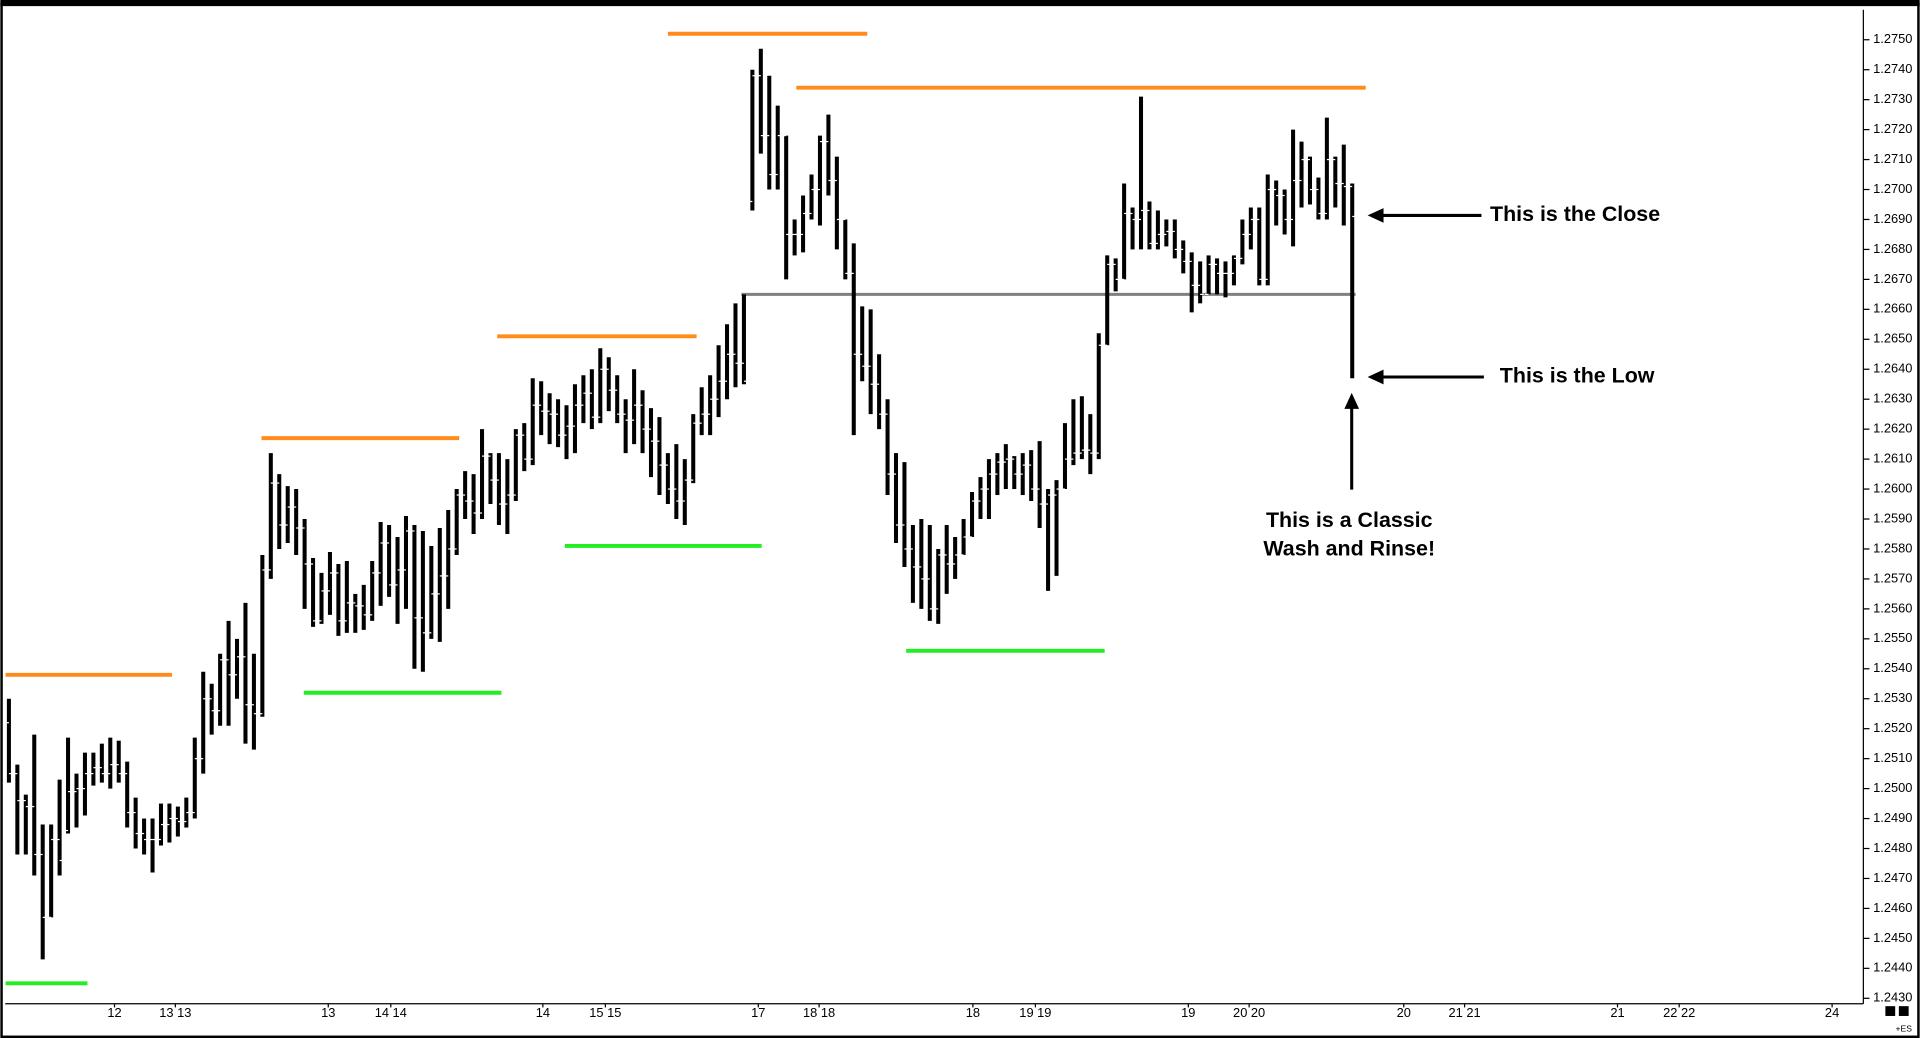 This screenshot has width=1920, height=1038. Describe the element at coordinates (960, 3) in the screenshot. I see `top-border` at that location.